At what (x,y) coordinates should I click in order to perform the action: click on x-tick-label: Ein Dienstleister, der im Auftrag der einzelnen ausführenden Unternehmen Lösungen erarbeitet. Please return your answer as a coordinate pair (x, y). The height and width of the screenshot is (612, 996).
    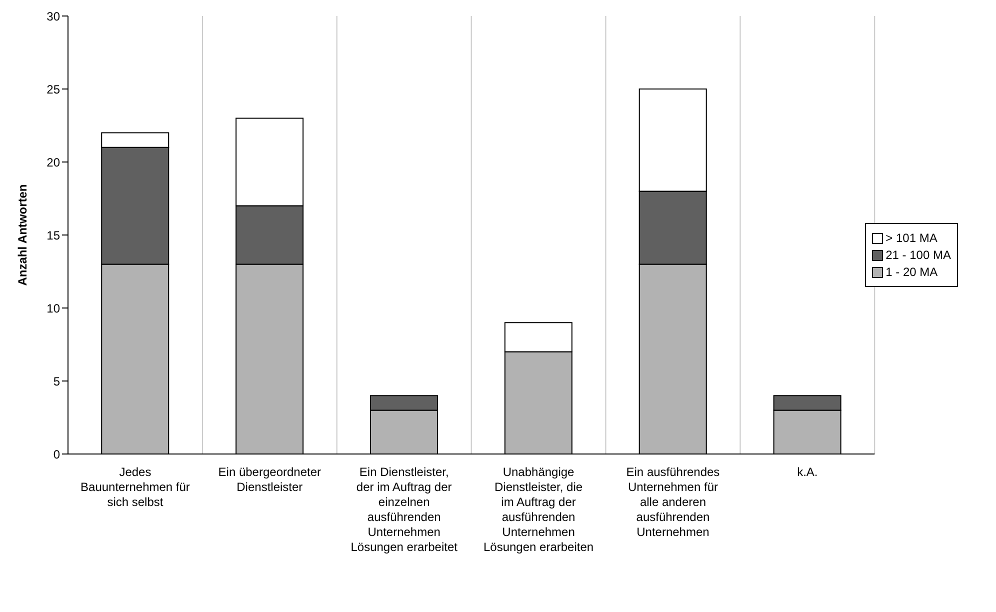
    Looking at the image, I should click on (404, 509).